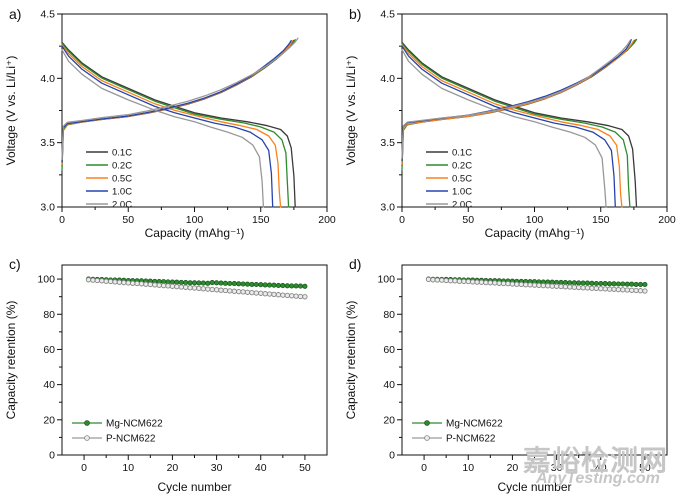 This screenshot has height=502, width=680. What do you see at coordinates (355, 264) in the screenshot?
I see `panel-label-d: d)` at bounding box center [355, 264].